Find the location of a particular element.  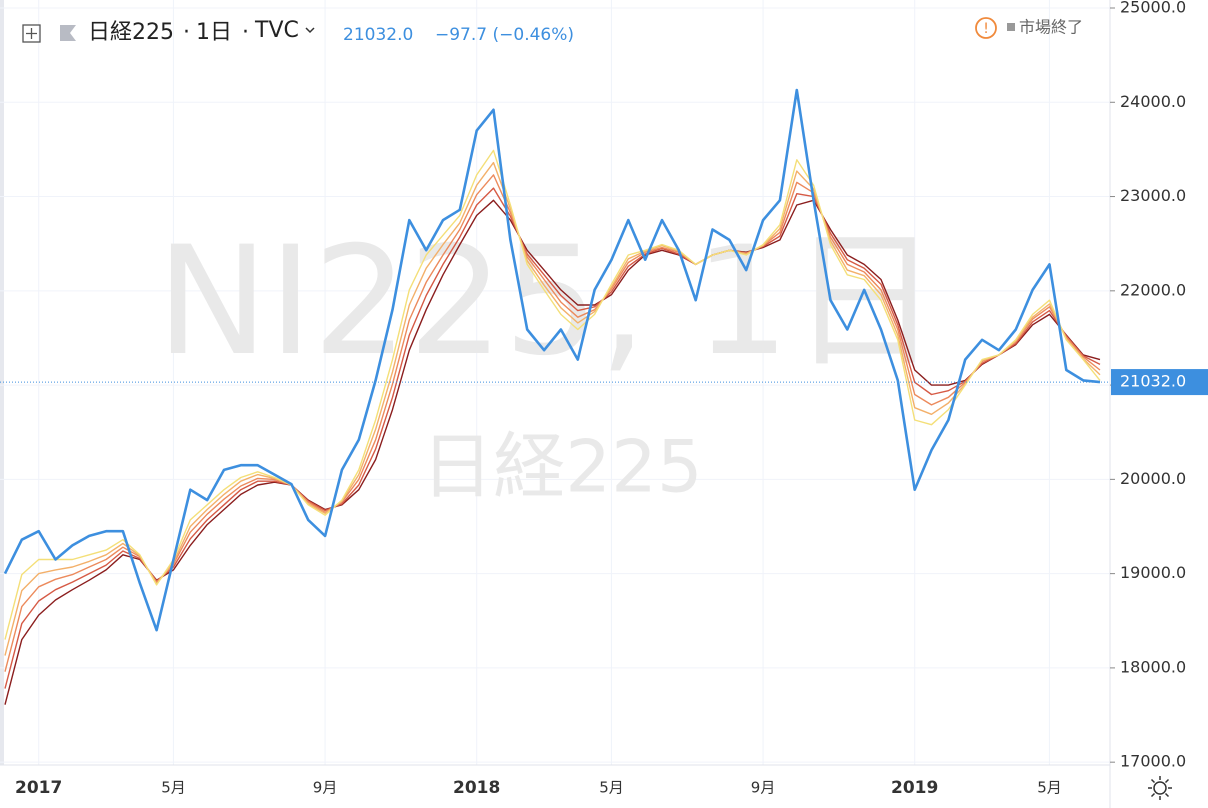

status-icon is located at coordinates (986, 28).